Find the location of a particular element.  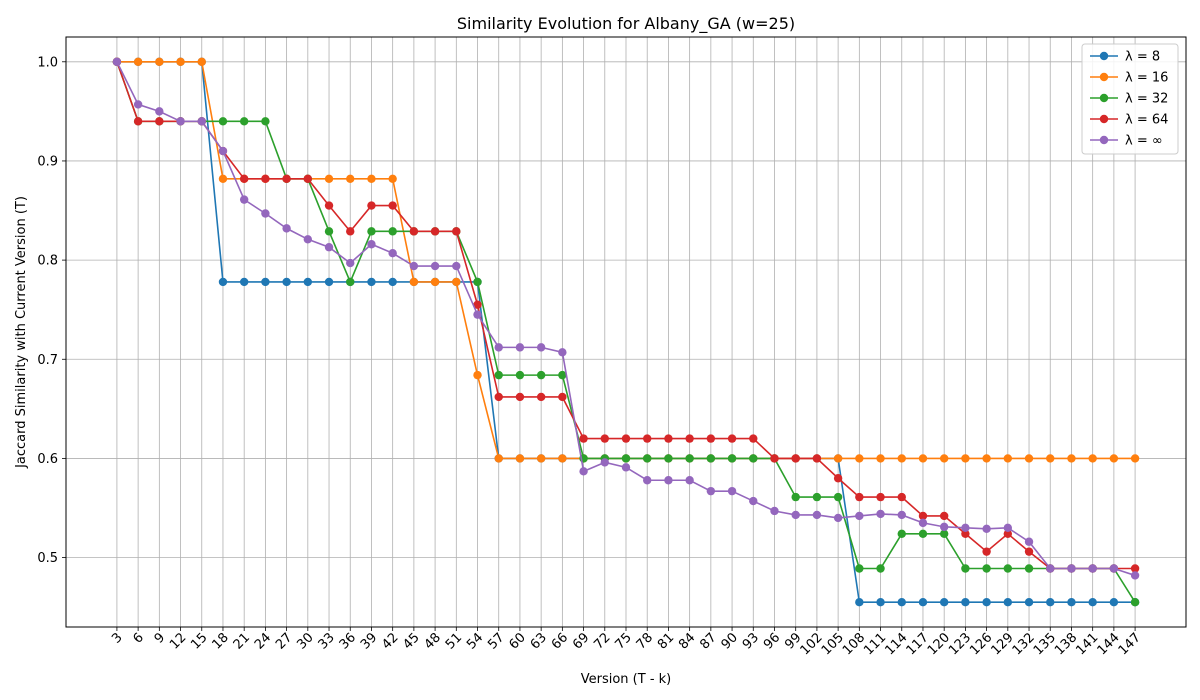

x-tick-label: 15 is located at coordinates (199, 641).